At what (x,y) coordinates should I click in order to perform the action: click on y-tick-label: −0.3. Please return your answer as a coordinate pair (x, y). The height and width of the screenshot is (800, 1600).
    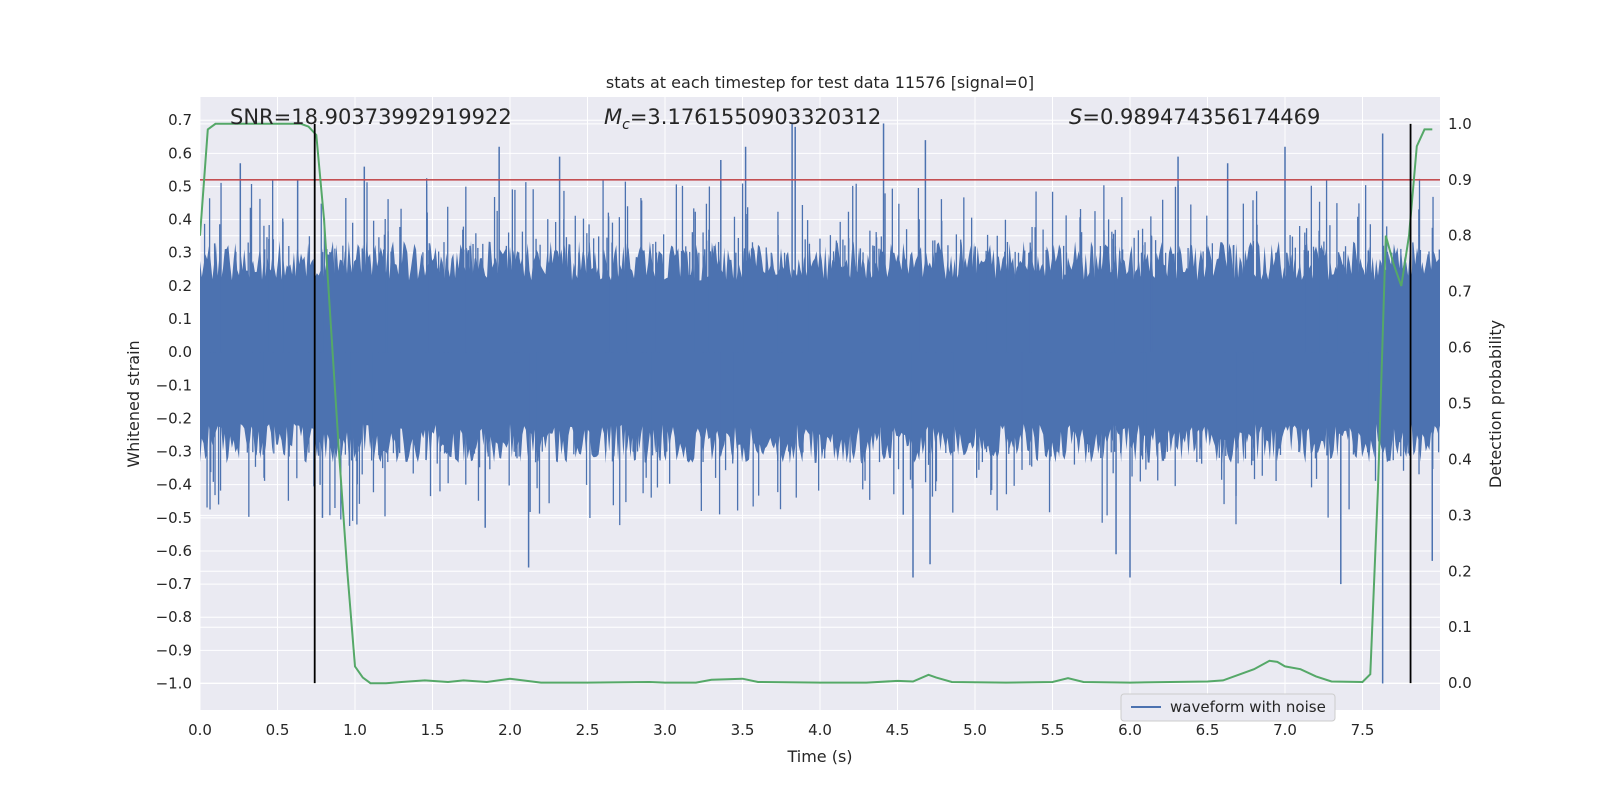
    Looking at the image, I should click on (174, 452).